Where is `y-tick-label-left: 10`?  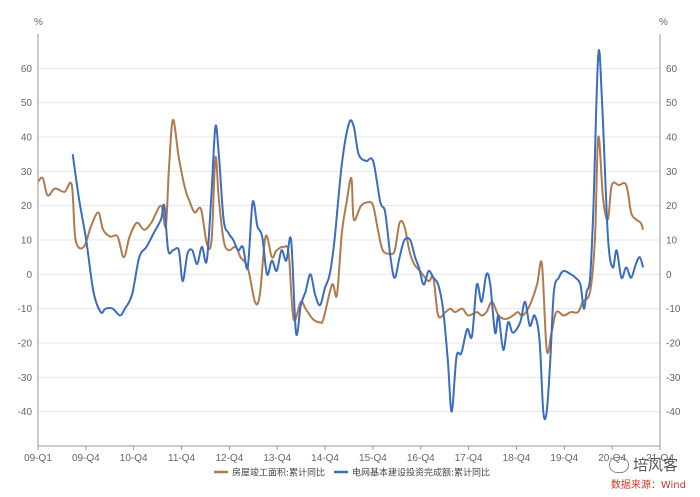
y-tick-label-left: 10 is located at coordinates (27, 241).